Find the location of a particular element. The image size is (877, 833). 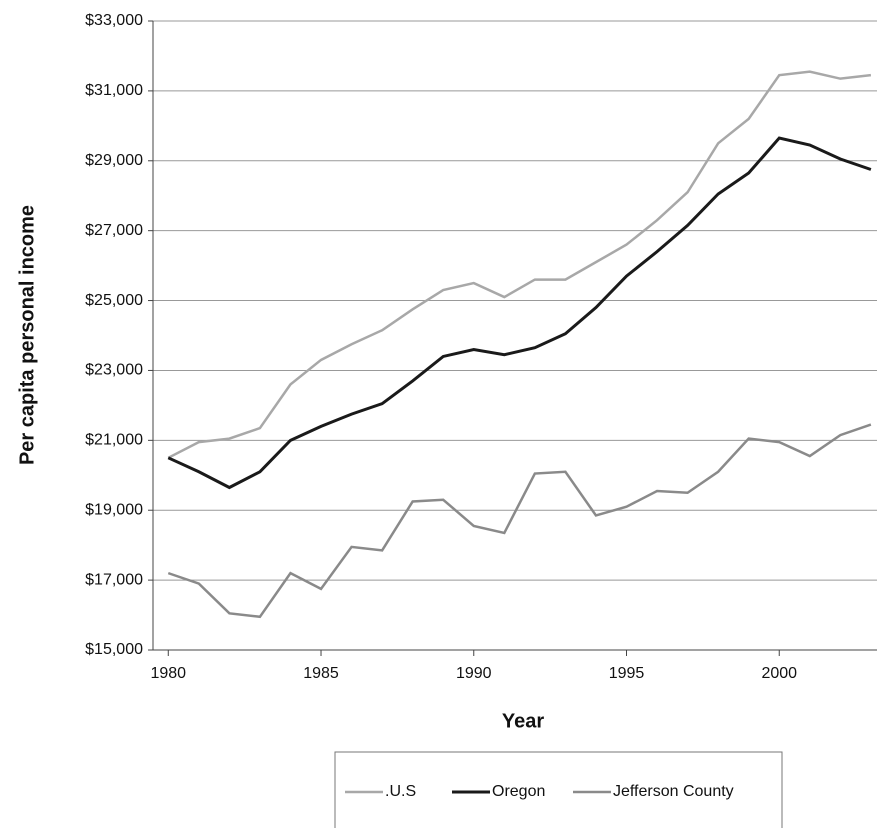

y-tick-label: $33,000 is located at coordinates (114, 20).